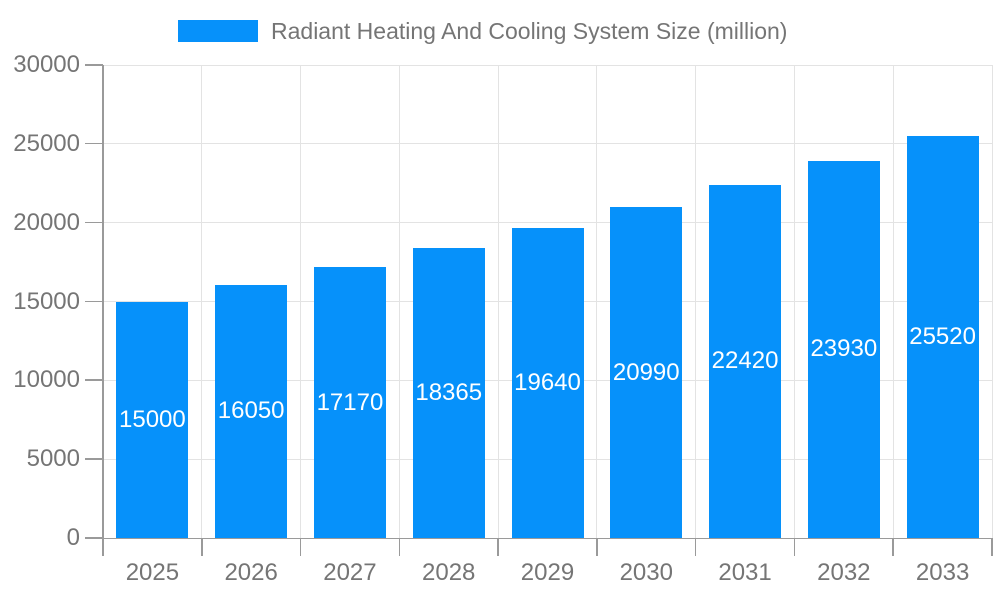 The image size is (1000, 600). What do you see at coordinates (218, 31) in the screenshot?
I see `legend-swatch` at bounding box center [218, 31].